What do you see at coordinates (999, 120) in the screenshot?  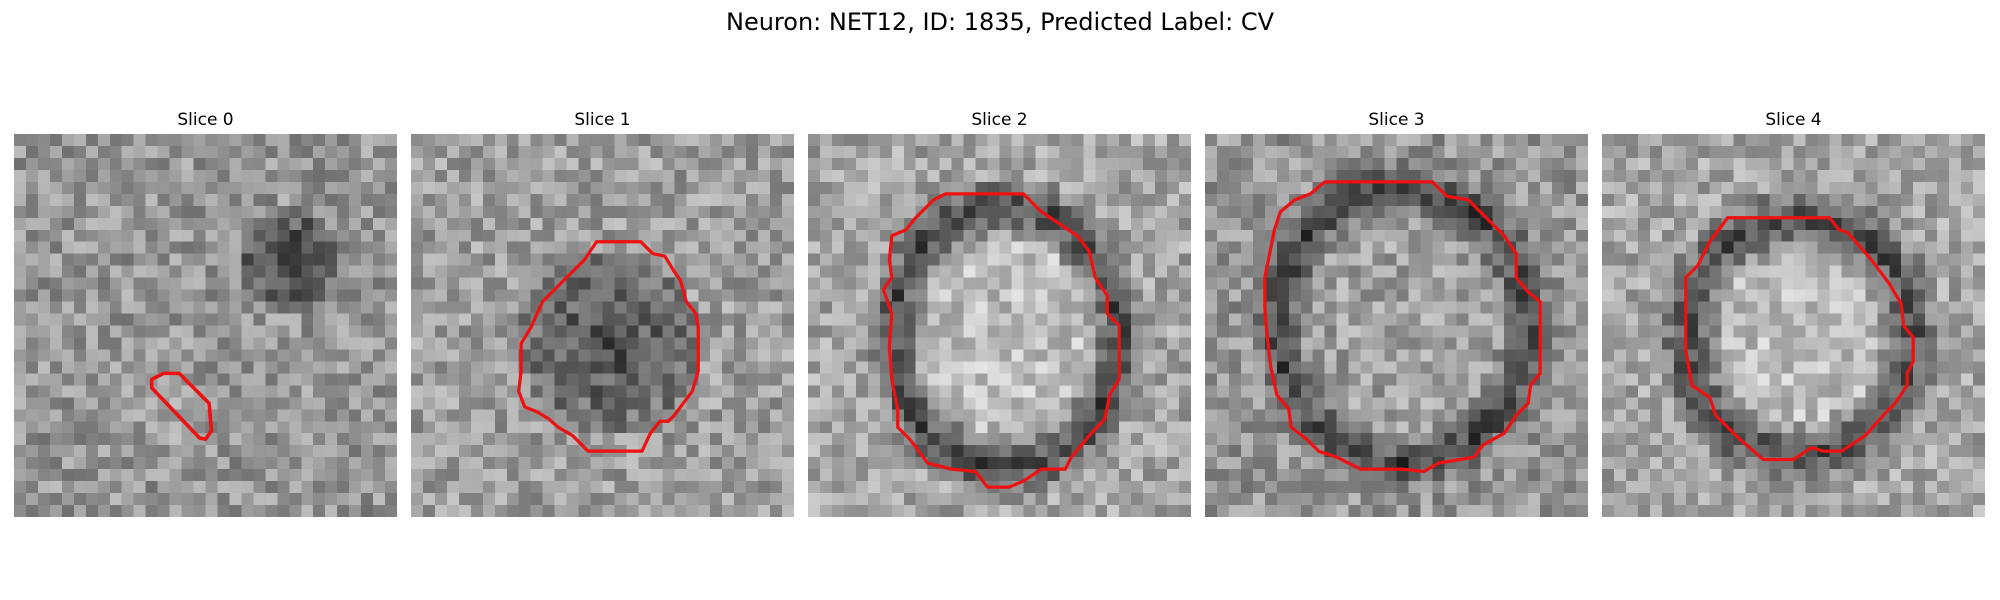 I see `slice-title-2: Slice 2` at bounding box center [999, 120].